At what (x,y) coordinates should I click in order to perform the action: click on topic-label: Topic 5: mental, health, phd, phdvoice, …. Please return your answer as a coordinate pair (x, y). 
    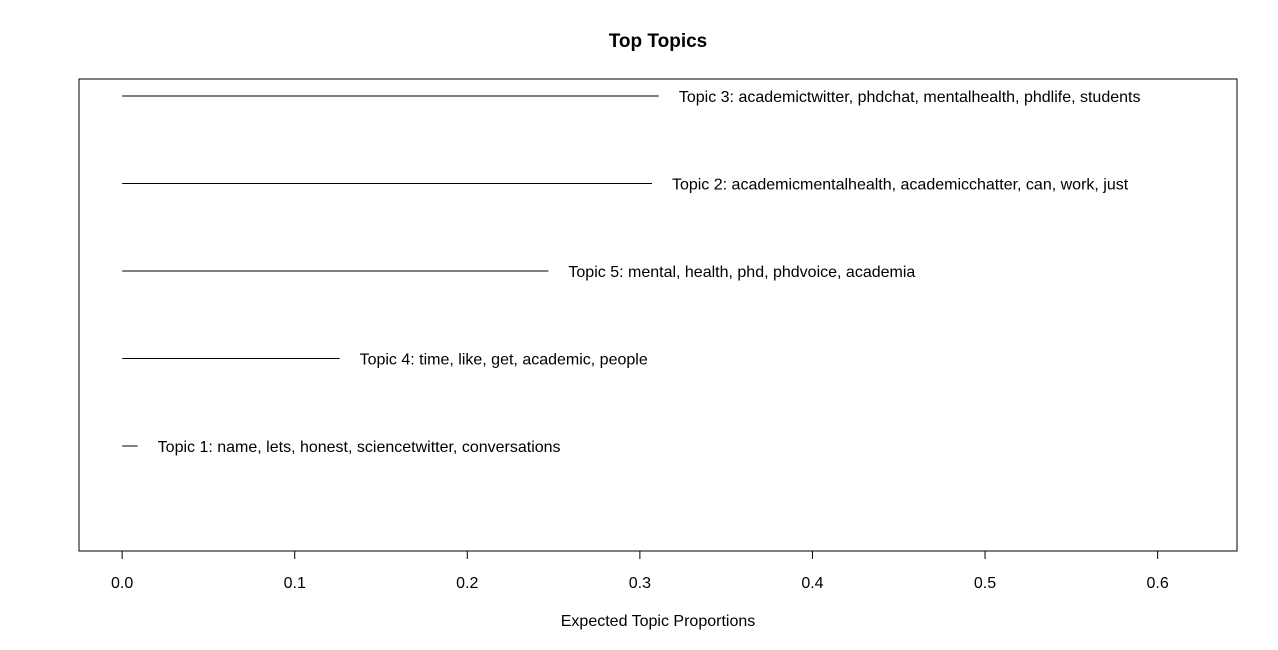
    Looking at the image, I should click on (741, 272).